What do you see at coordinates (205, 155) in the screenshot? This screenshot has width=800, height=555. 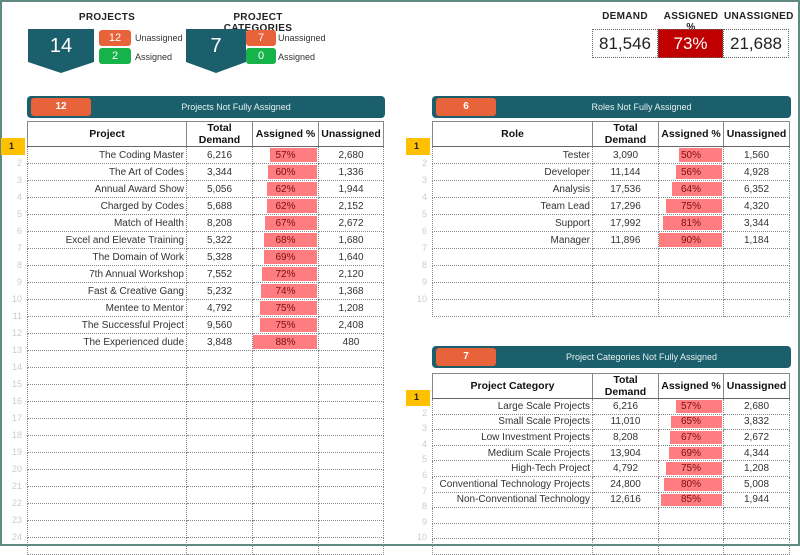 I see `table-row: The Coding Master 6,216 57% 2,680` at bounding box center [205, 155].